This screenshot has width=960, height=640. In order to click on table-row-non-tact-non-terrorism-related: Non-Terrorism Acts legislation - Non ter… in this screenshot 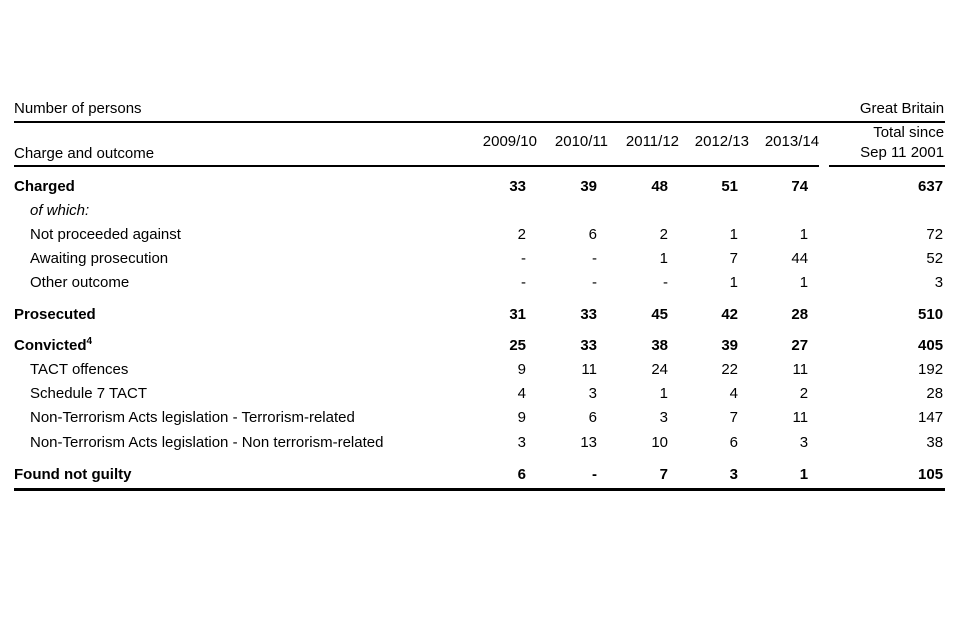, I will do `click(479, 439)`.